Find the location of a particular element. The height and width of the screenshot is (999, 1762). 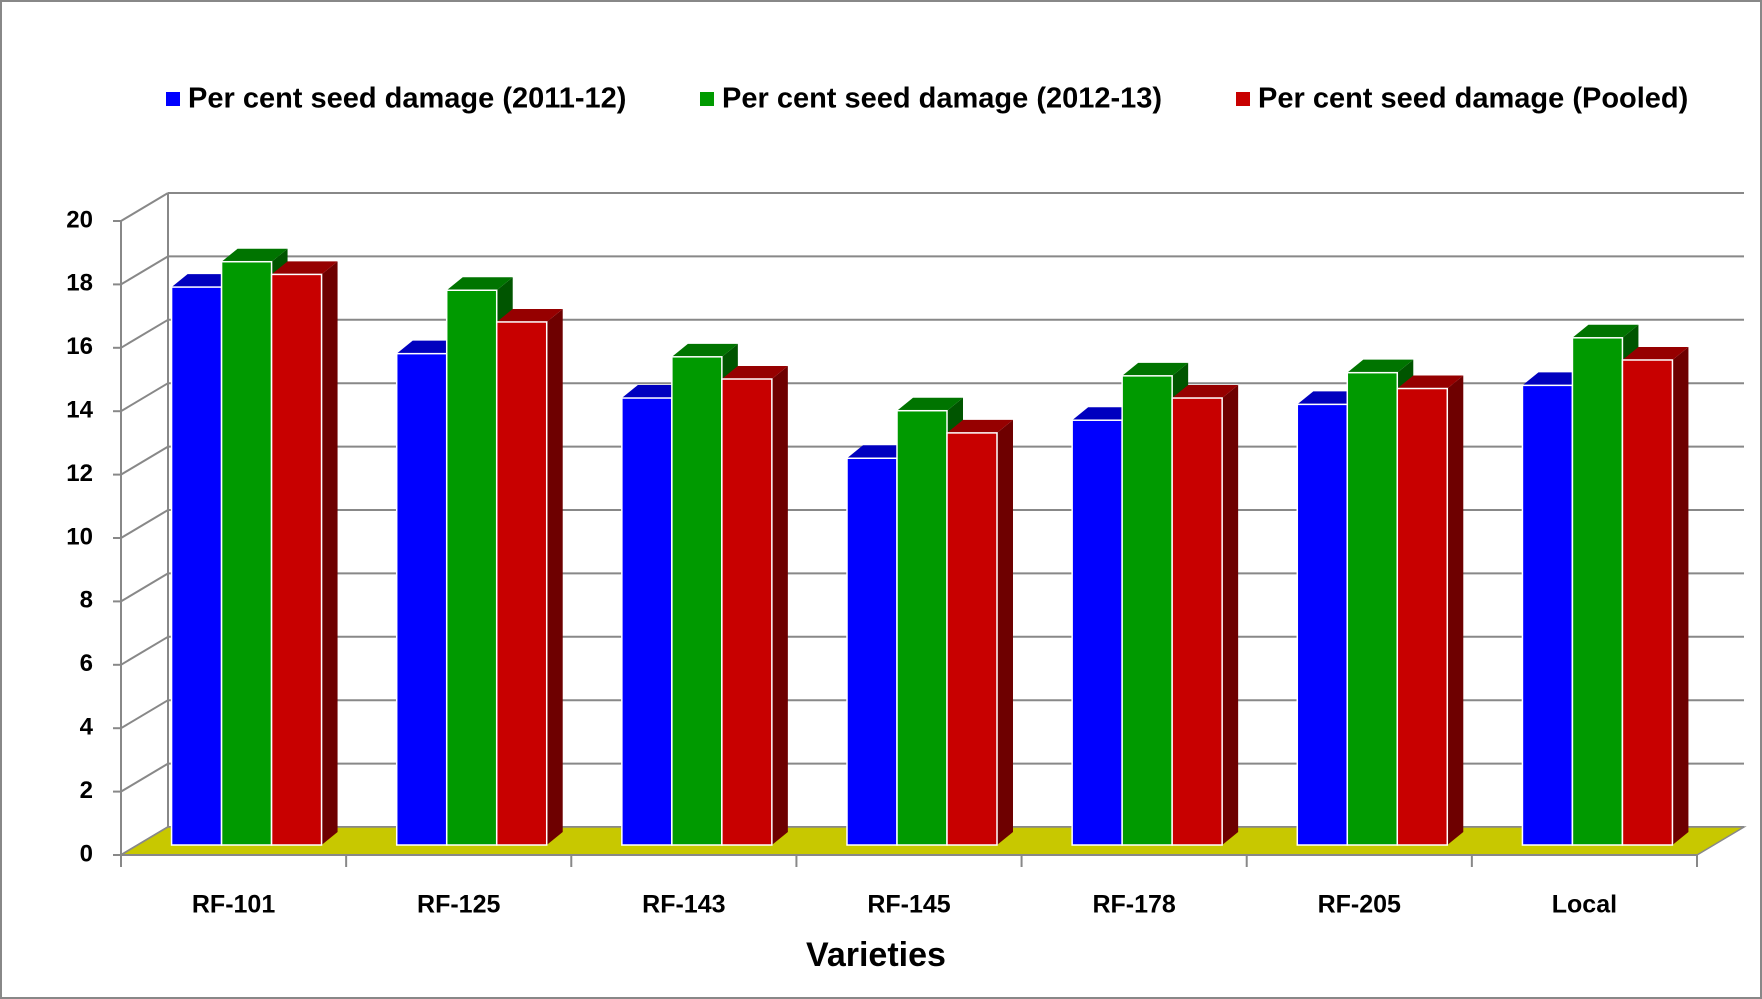

y-tick-label: 2 is located at coordinates (86, 790).